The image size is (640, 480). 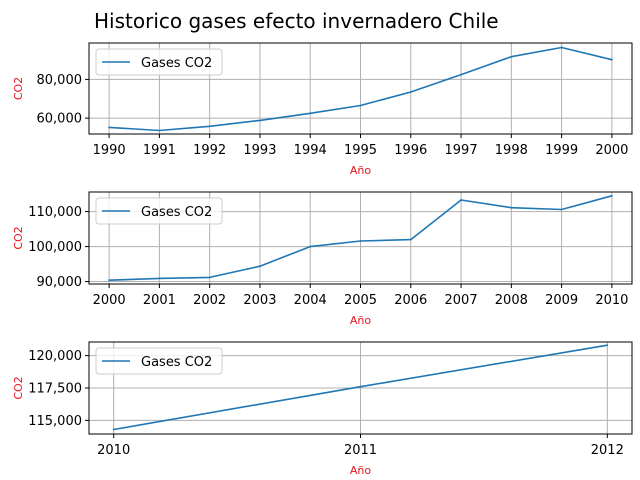 What do you see at coordinates (209, 300) in the screenshot?
I see `x-tick-label: 2002` at bounding box center [209, 300].